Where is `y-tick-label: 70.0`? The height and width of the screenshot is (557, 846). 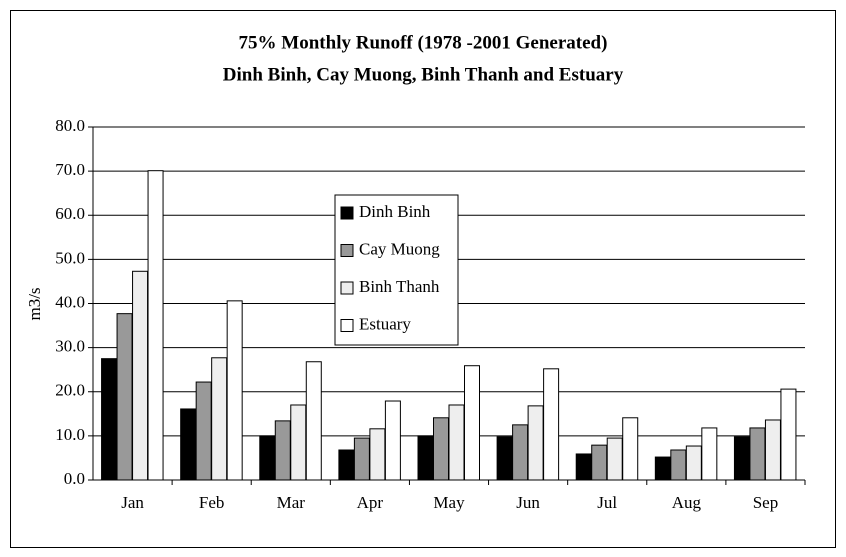
y-tick-label: 70.0 is located at coordinates (70, 169).